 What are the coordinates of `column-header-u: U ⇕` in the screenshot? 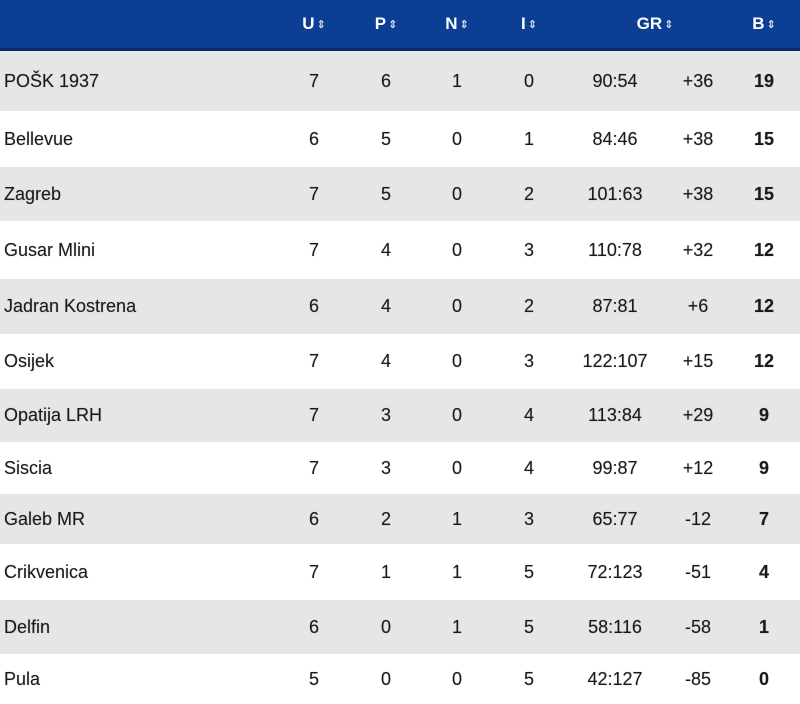 It's located at (314, 23).